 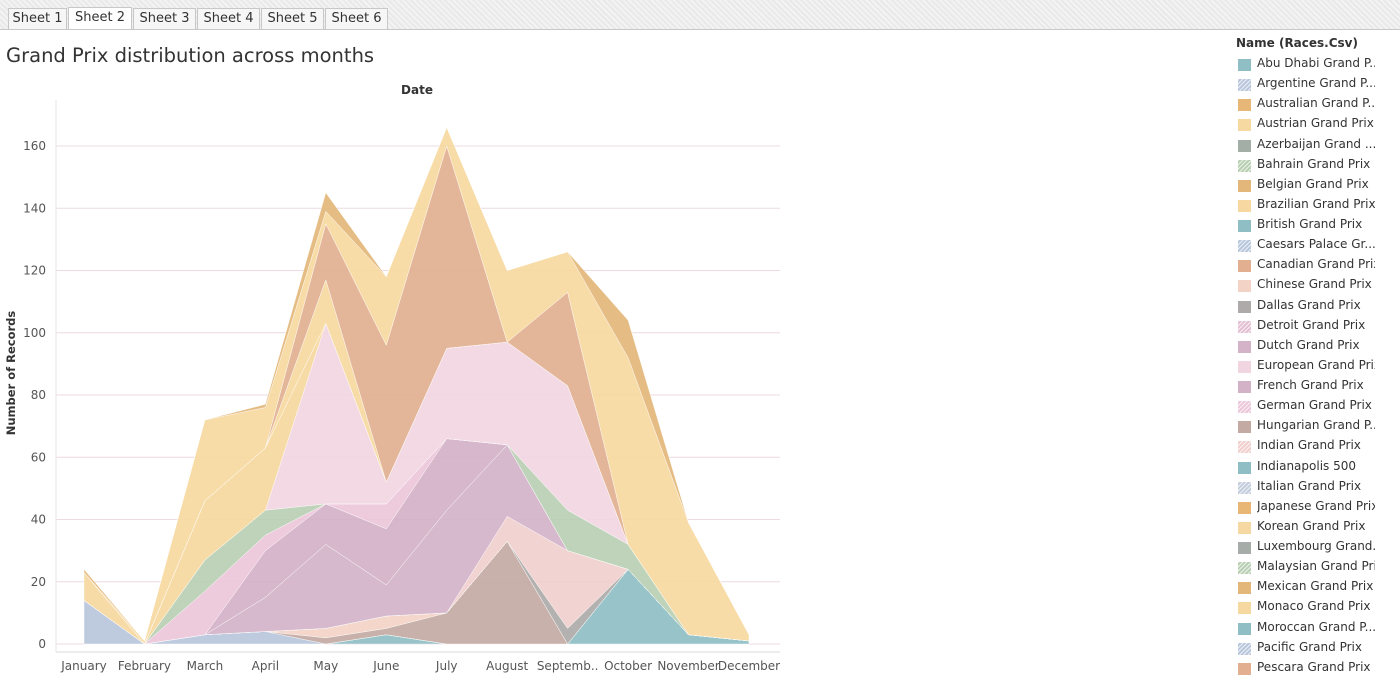 I want to click on legend-label: German Grand Prix, so click(x=1314, y=405).